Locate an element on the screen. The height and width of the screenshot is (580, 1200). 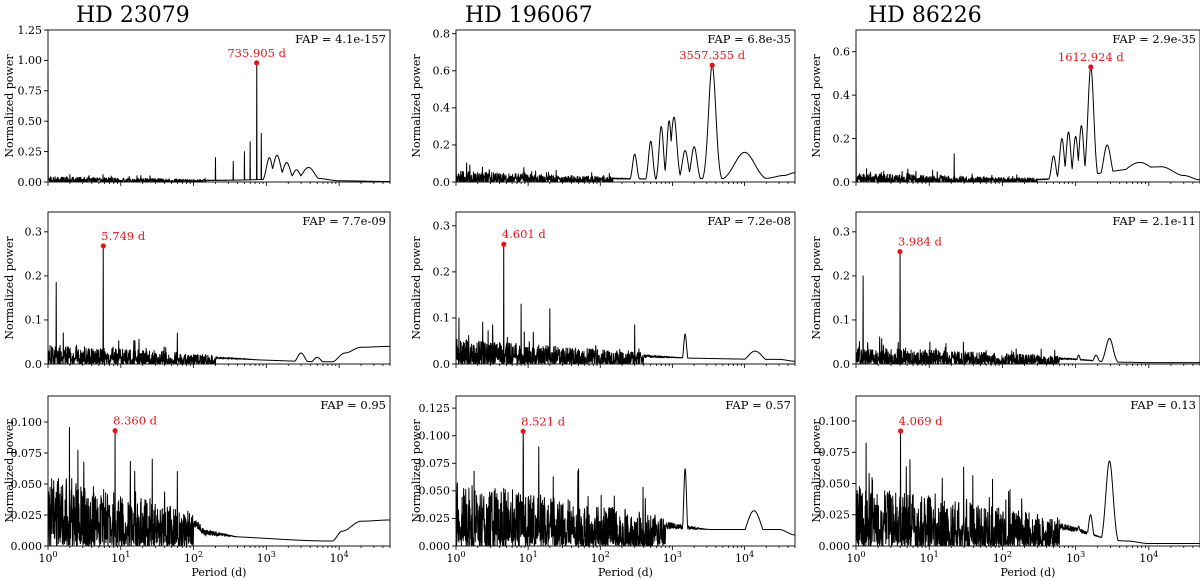
y-tick-label-p21-2: 0.050 is located at coordinates (435, 491).